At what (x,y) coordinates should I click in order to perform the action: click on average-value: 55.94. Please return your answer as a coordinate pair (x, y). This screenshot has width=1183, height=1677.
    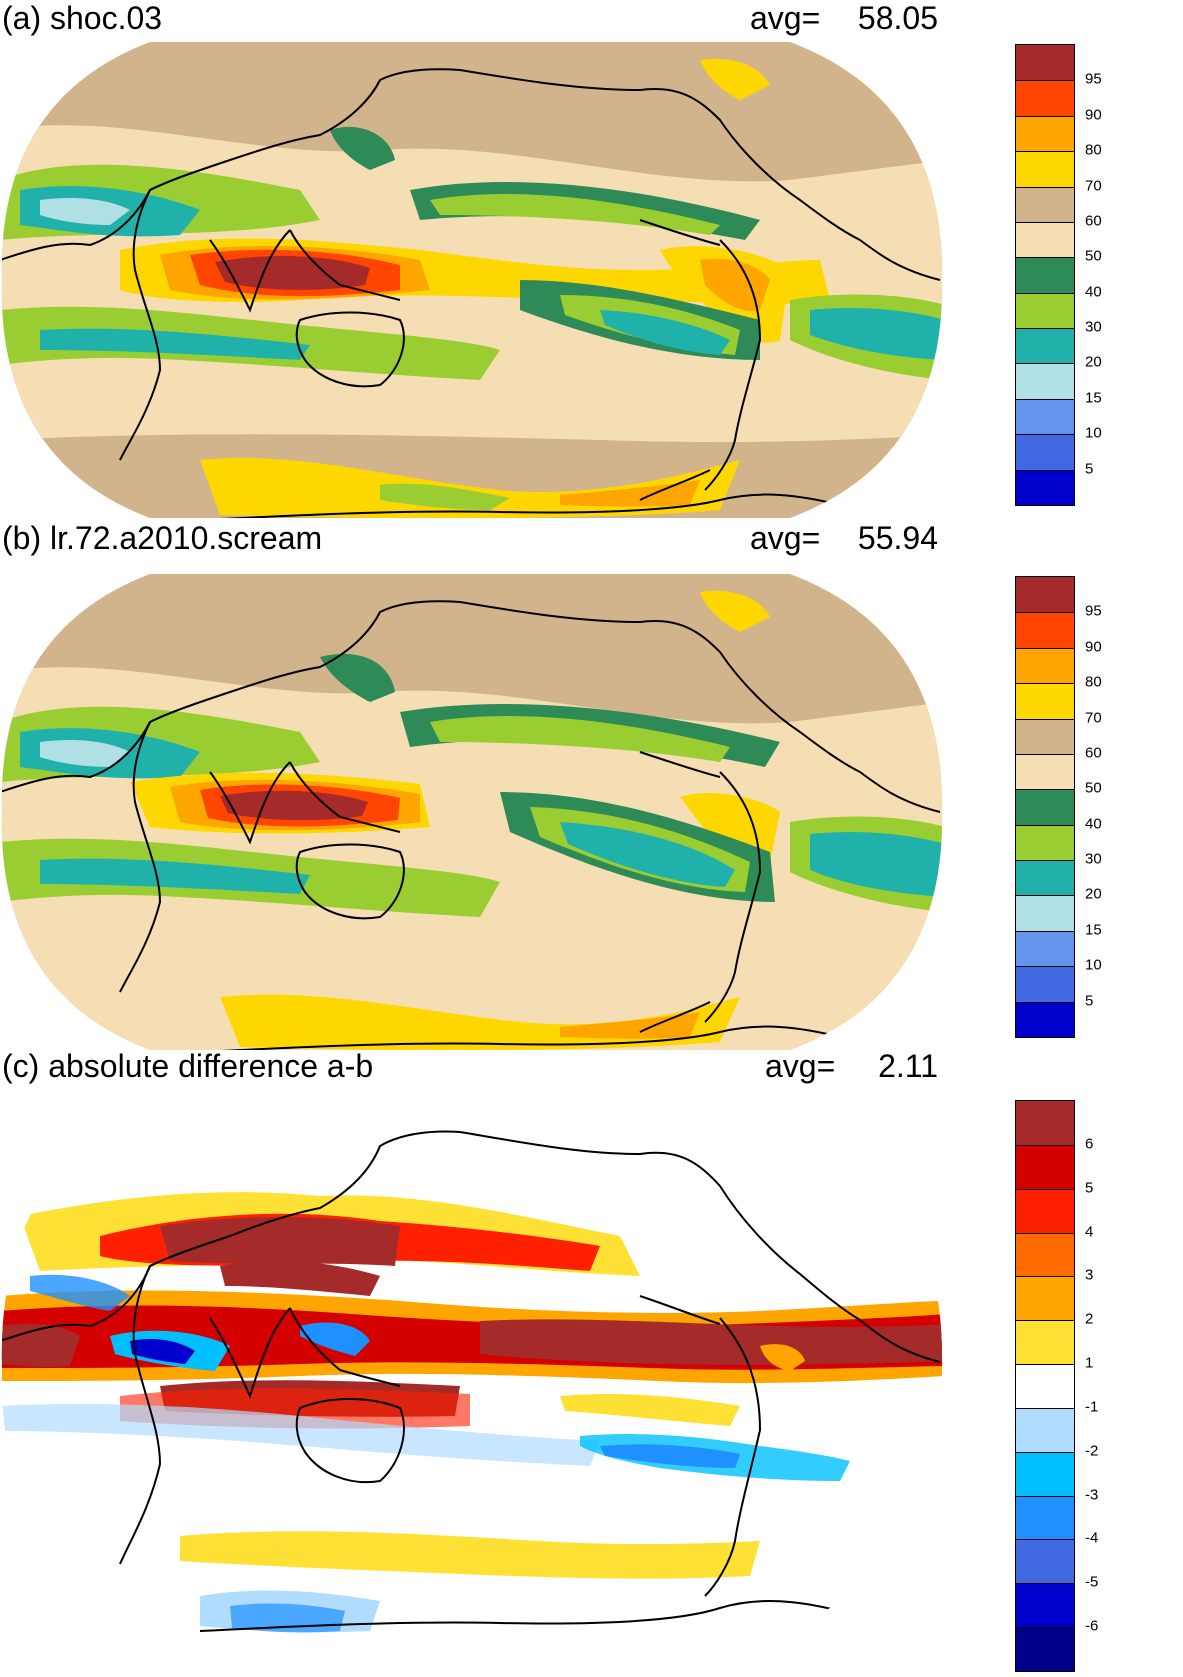
    Looking at the image, I should click on (897, 538).